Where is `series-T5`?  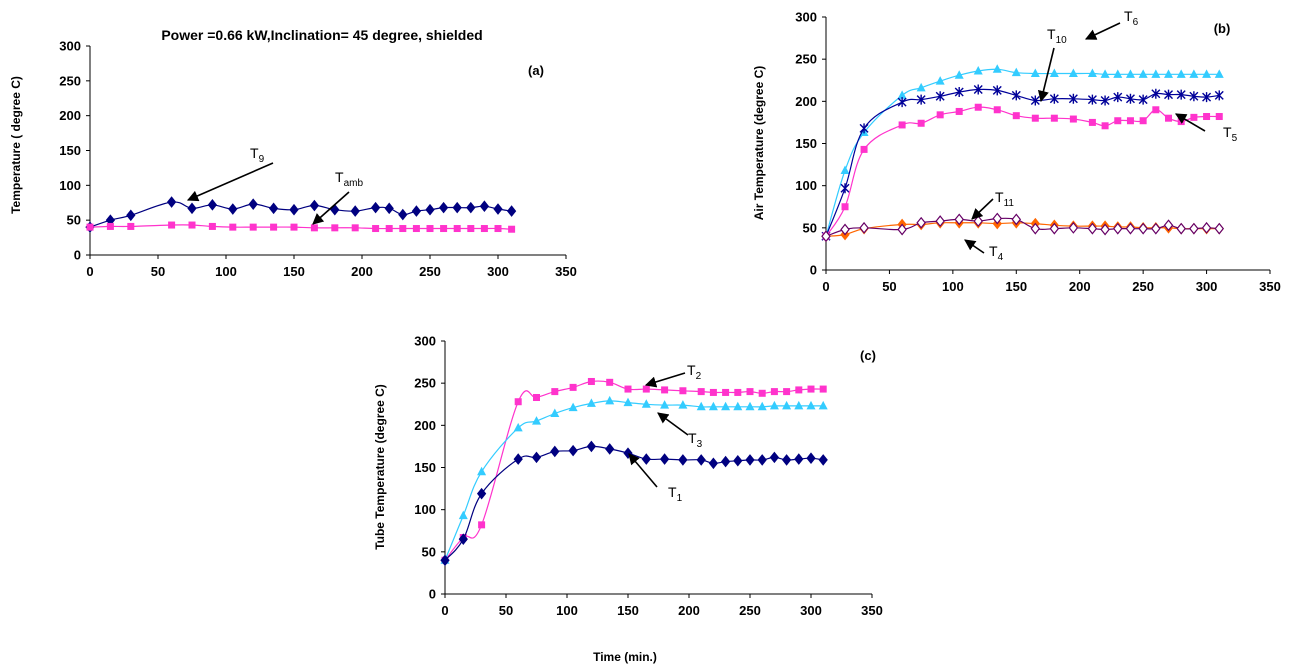
series-T5 is located at coordinates (1022, 171).